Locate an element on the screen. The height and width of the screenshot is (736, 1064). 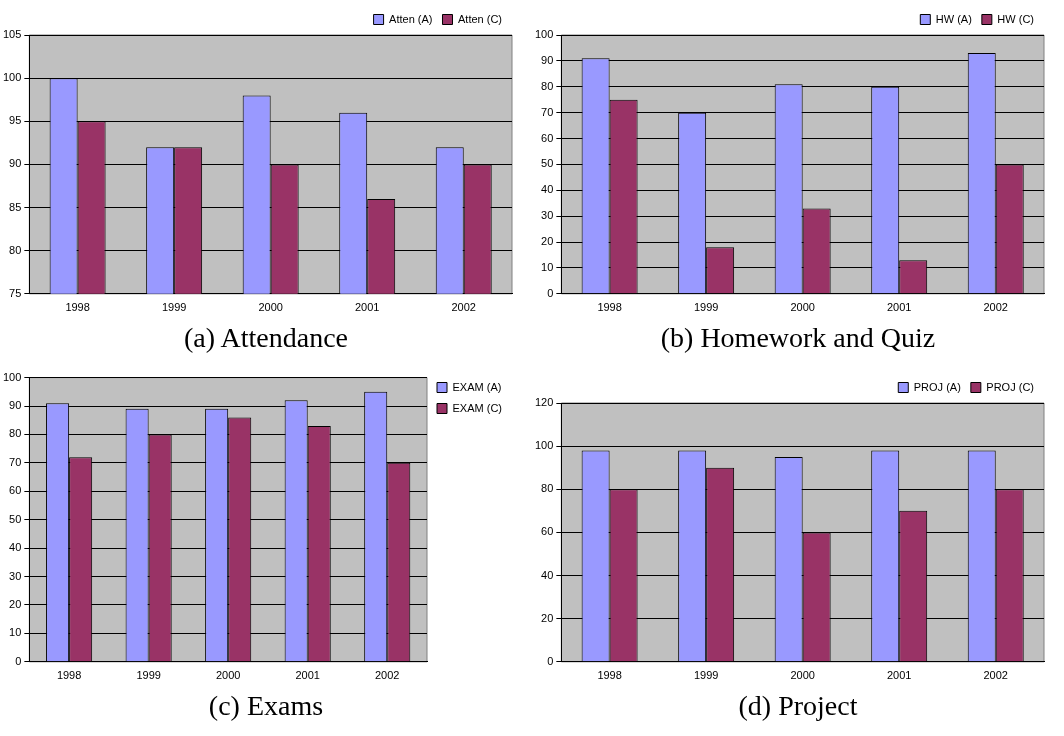
legend-label: PROJ (A) is located at coordinates (937, 386).